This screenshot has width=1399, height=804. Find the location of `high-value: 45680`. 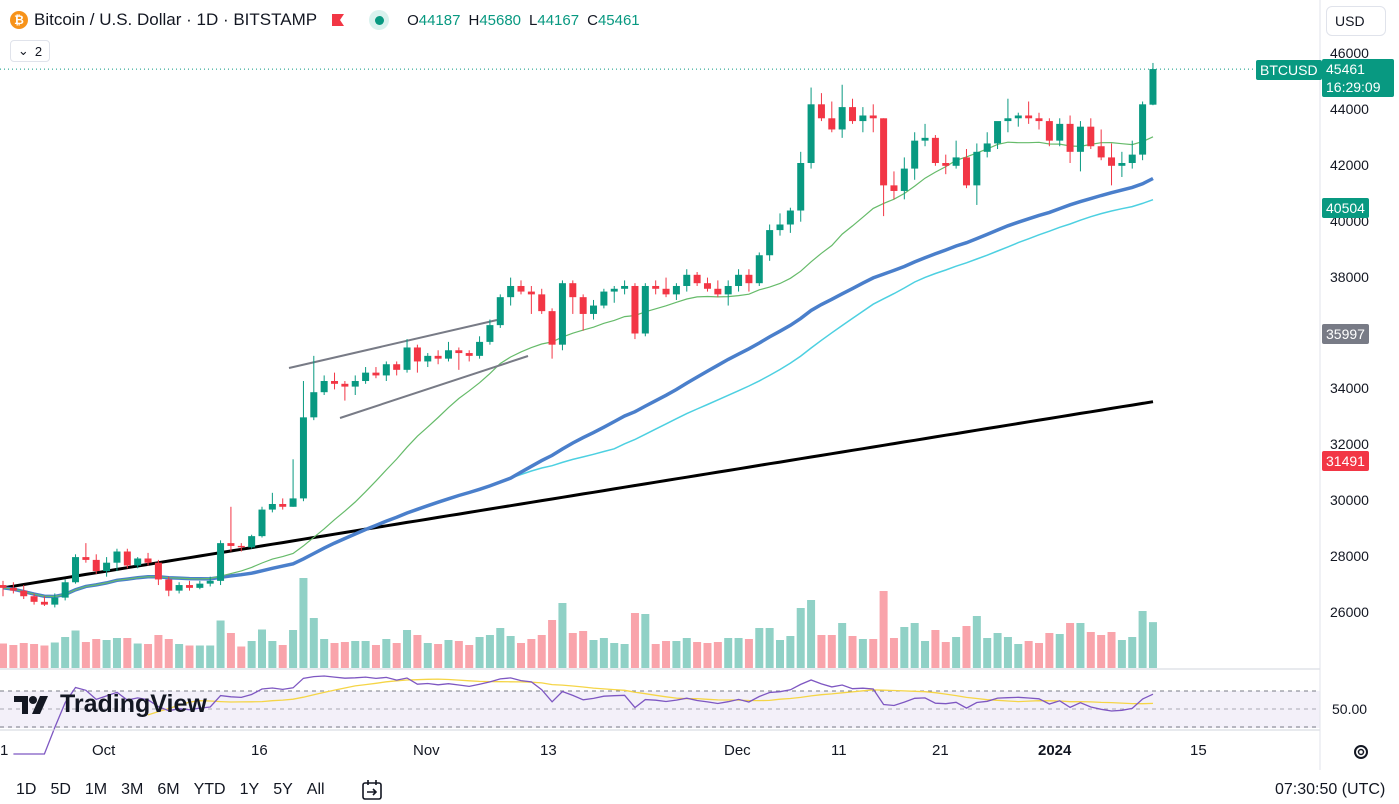

high-value: 45680 is located at coordinates (500, 20).